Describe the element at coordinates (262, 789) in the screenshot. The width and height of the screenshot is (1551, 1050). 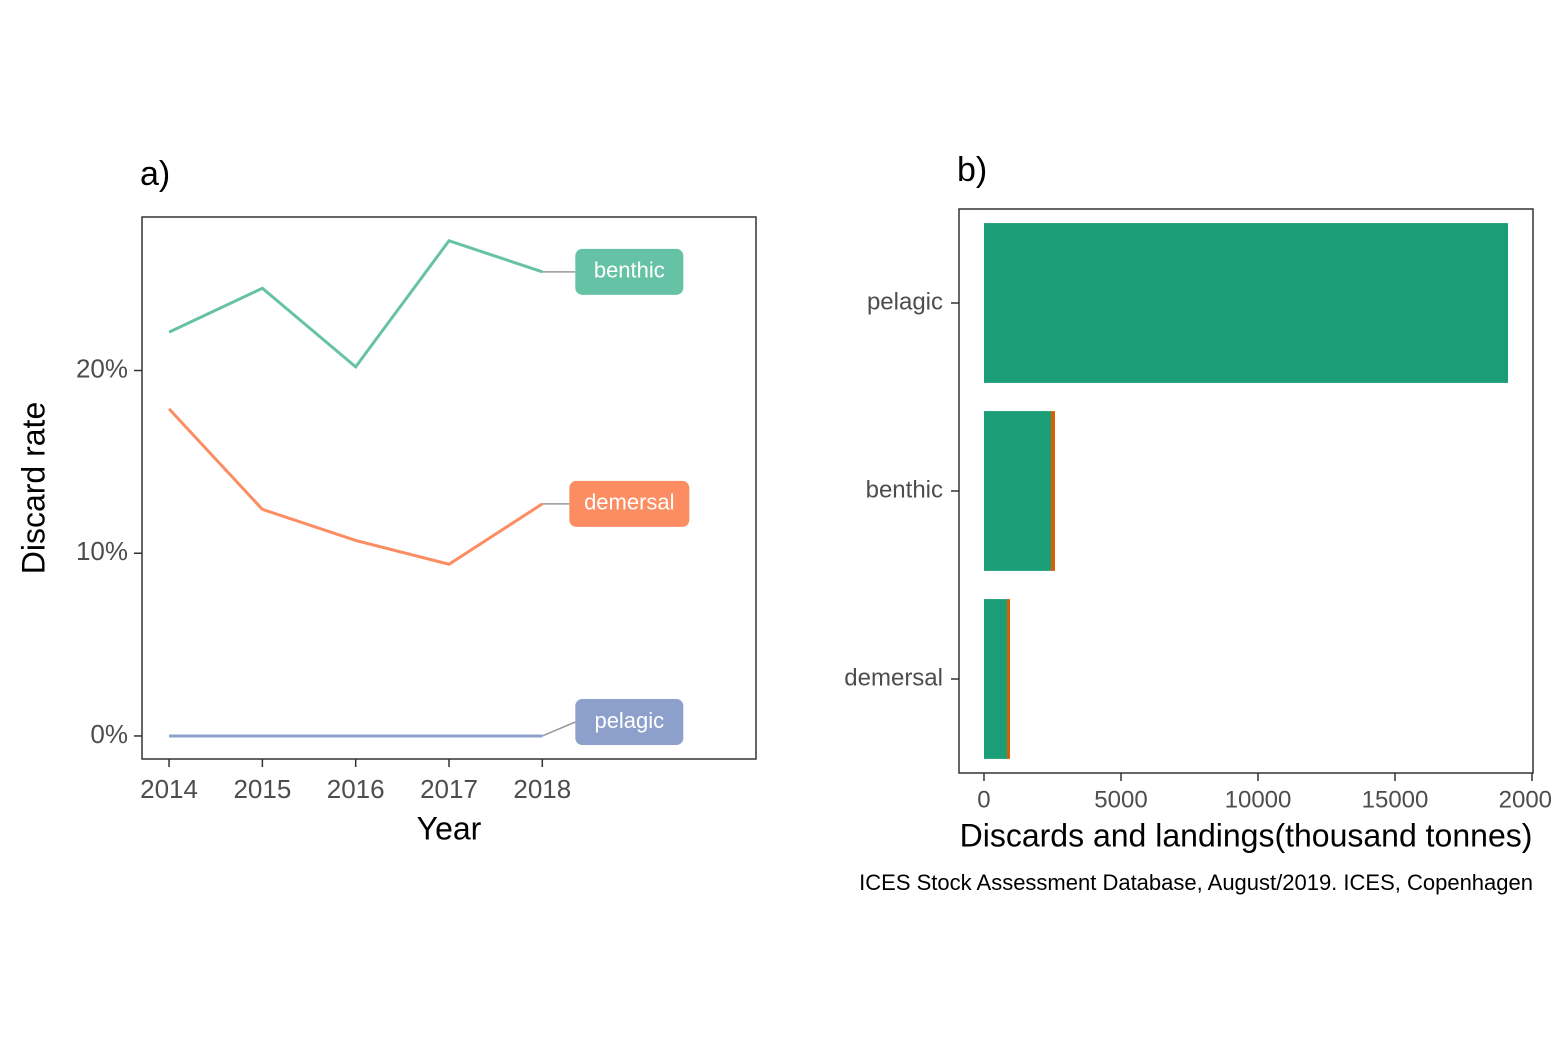
I see `x-tick-label: 2015` at that location.